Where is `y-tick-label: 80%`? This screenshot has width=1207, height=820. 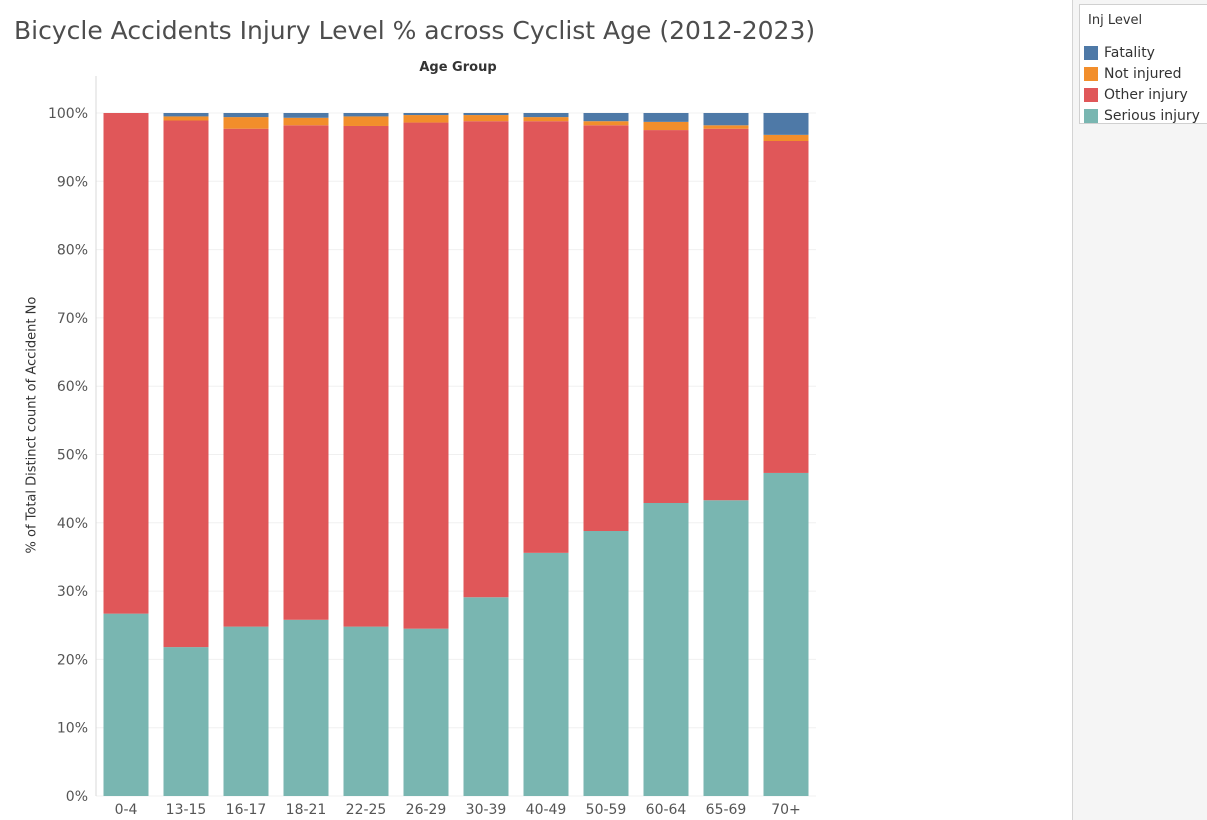
y-tick-label: 80% is located at coordinates (72, 251).